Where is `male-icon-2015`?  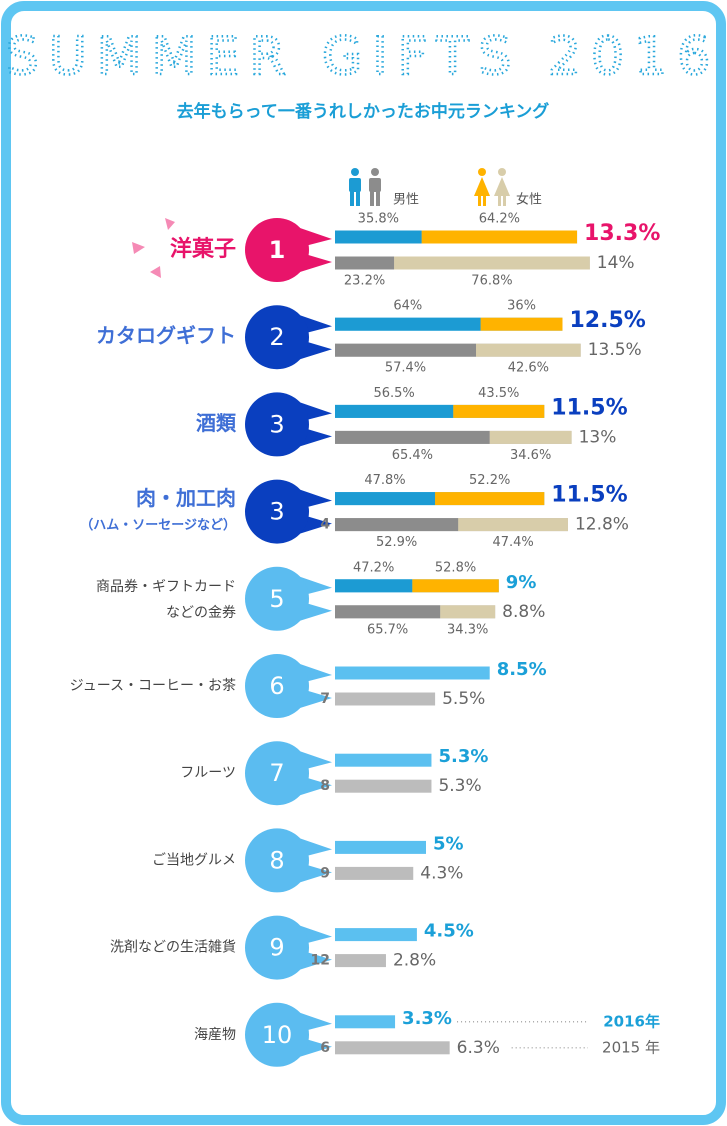 male-icon-2015 is located at coordinates (375, 187).